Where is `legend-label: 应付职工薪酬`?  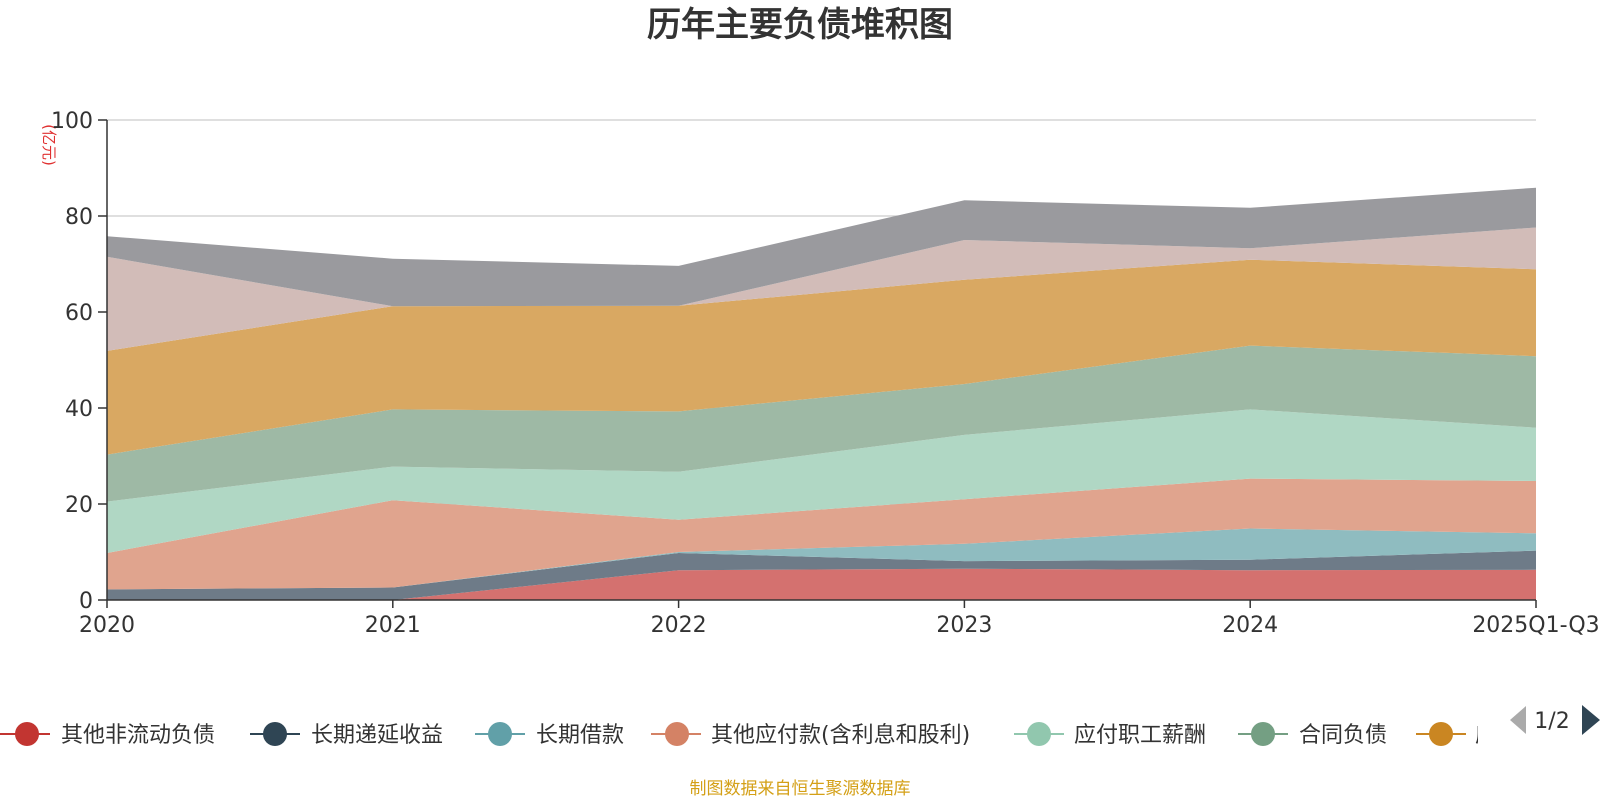 legend-label: 应付职工薪酬 is located at coordinates (1140, 735).